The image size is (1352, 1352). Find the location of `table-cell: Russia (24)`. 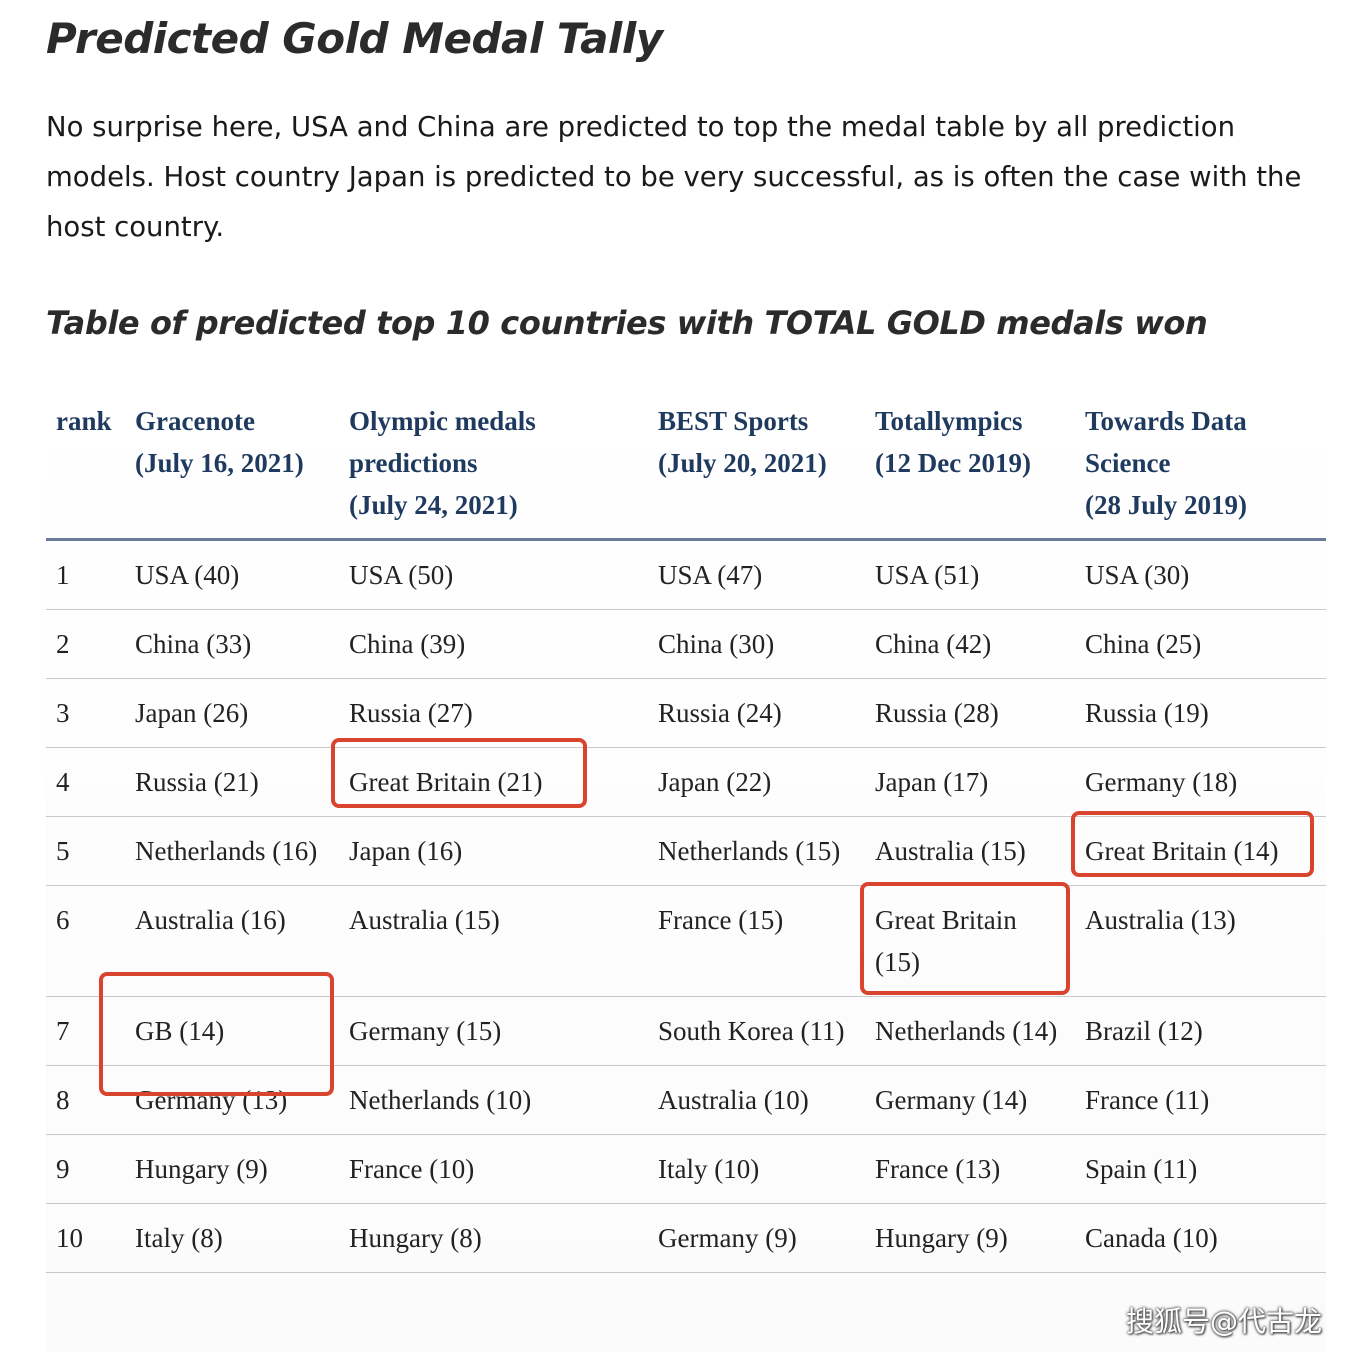

table-cell: Russia (24) is located at coordinates (756, 713).